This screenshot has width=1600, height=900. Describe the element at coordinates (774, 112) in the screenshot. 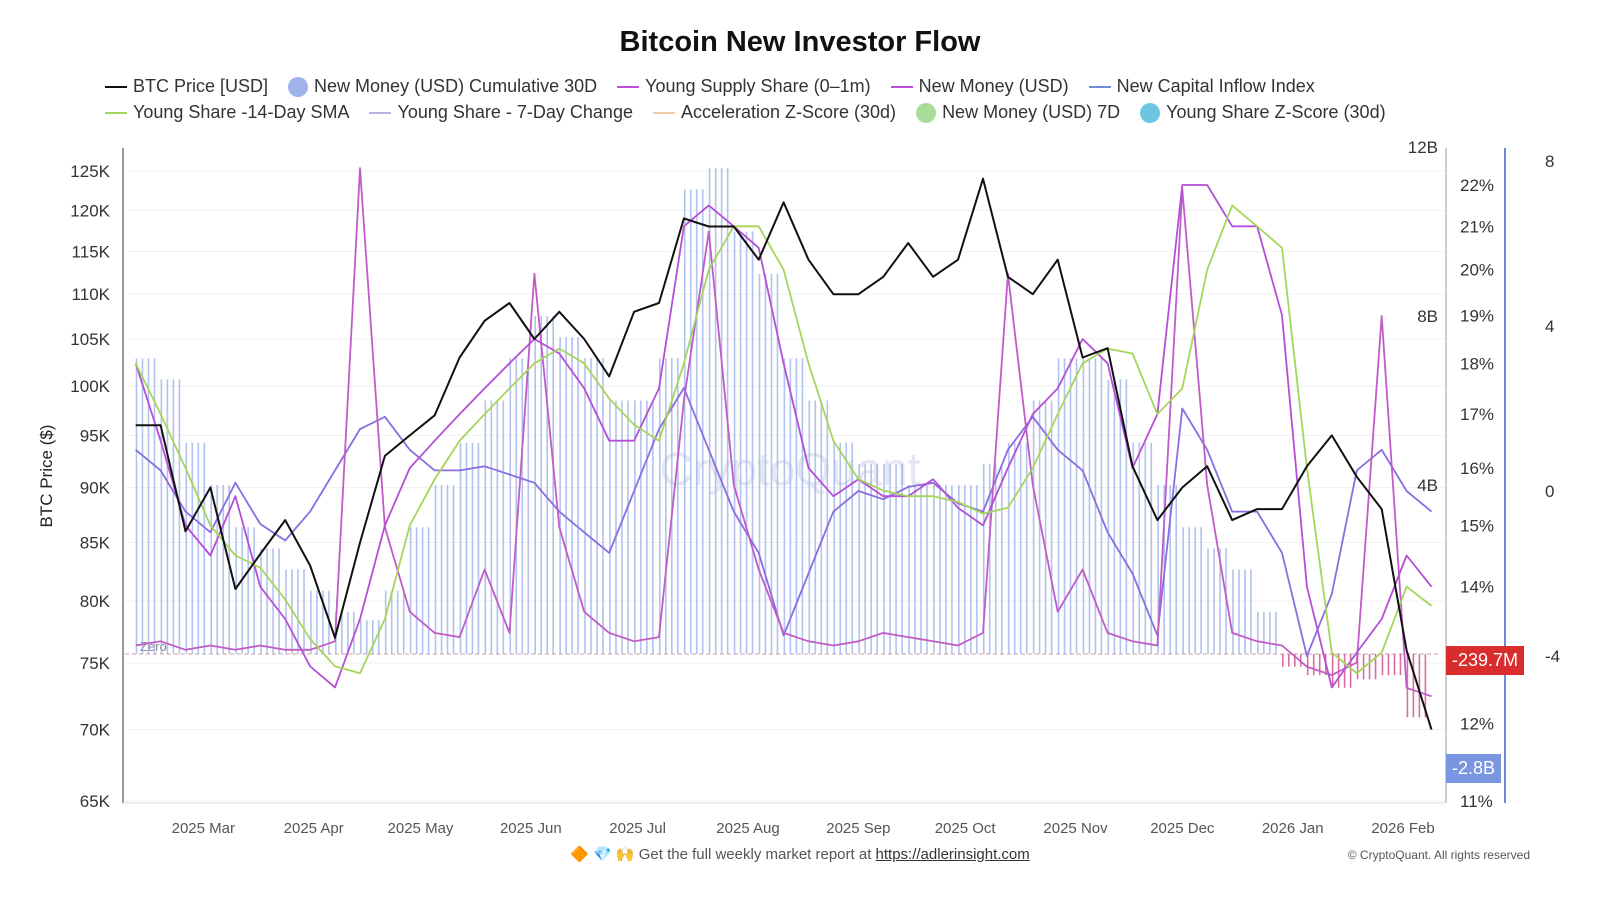

I see `legend-item-acceleration-z-score-30d: Acceleration Z-Score (30d)` at that location.